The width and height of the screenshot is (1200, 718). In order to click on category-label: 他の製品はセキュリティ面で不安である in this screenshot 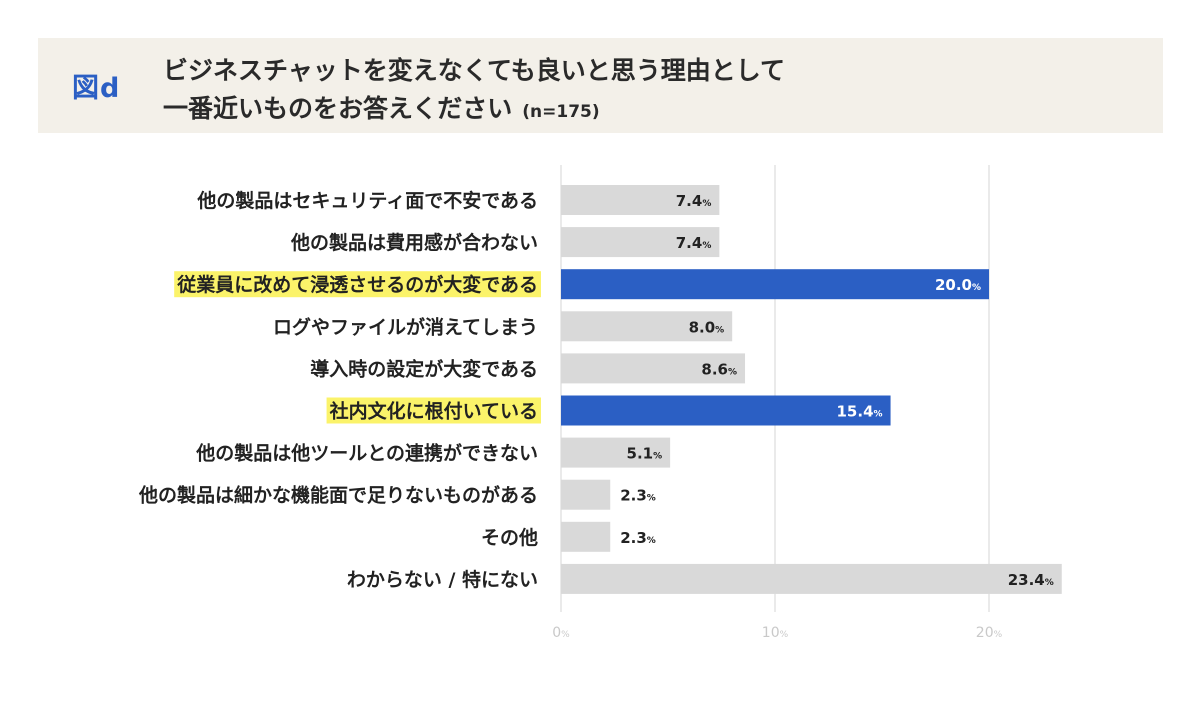, I will do `click(367, 200)`.